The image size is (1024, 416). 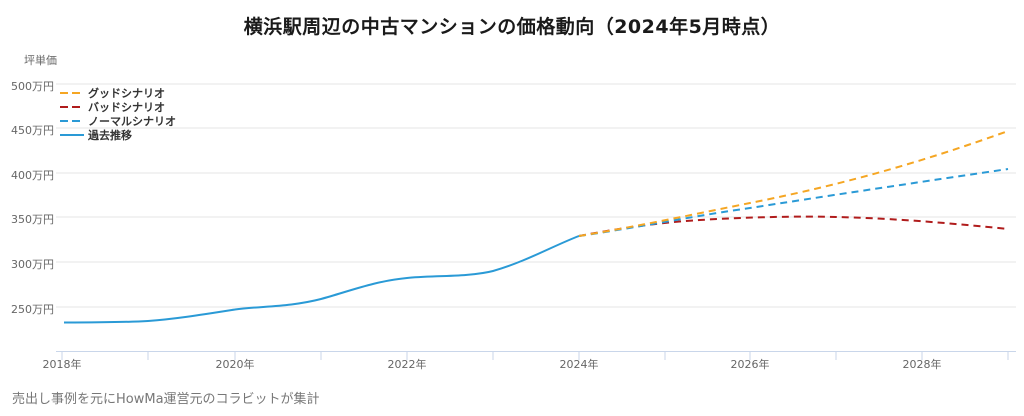 What do you see at coordinates (32, 175) in the screenshot?
I see `y-tick-400: 400万円` at bounding box center [32, 175].